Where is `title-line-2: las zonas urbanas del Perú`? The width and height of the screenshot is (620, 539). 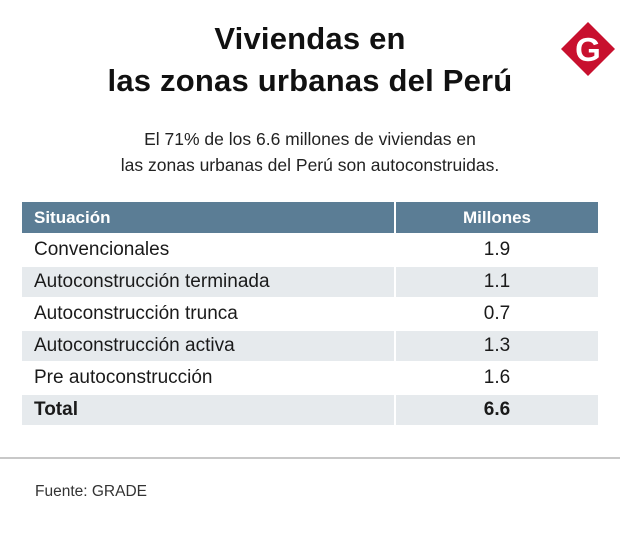 title-line-2: las zonas urbanas del Perú is located at coordinates (310, 80).